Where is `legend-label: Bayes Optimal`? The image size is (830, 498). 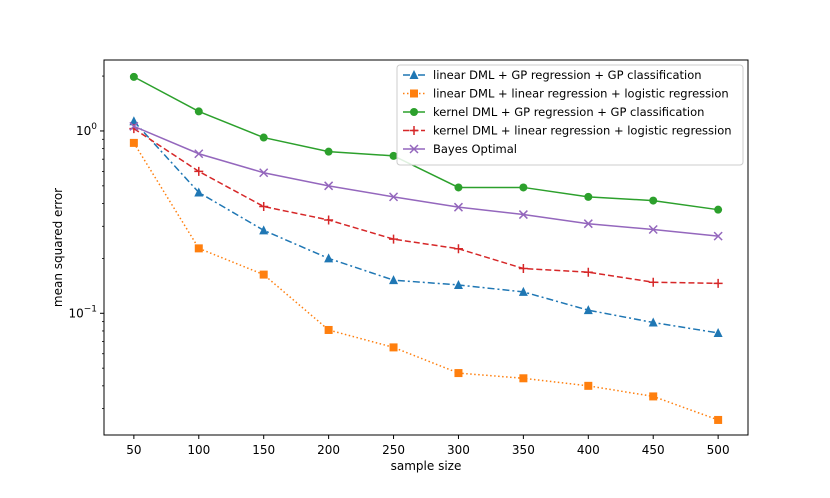 legend-label: Bayes Optimal is located at coordinates (475, 149).